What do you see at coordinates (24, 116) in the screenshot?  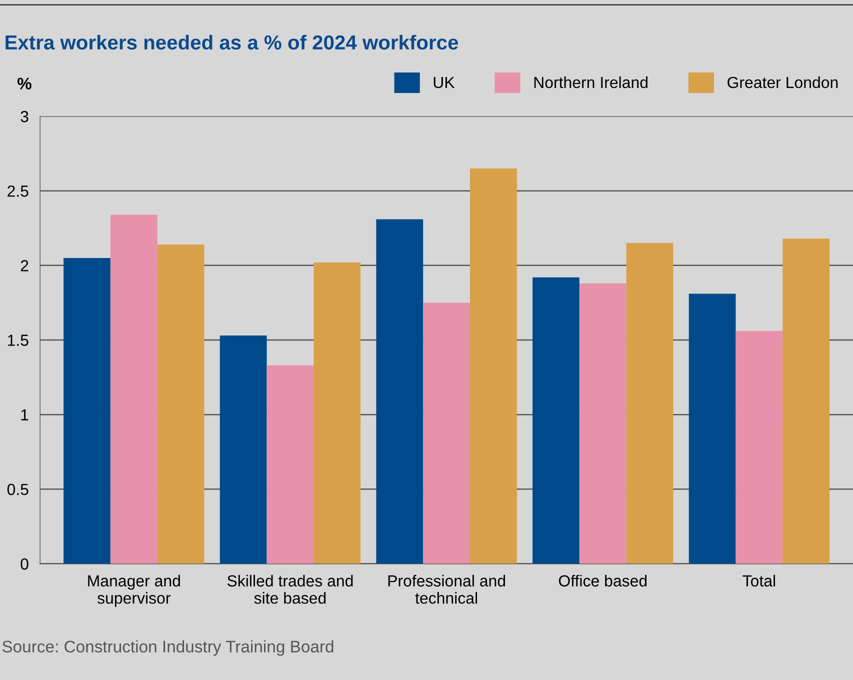 I see `y-tick-label: 3` at bounding box center [24, 116].